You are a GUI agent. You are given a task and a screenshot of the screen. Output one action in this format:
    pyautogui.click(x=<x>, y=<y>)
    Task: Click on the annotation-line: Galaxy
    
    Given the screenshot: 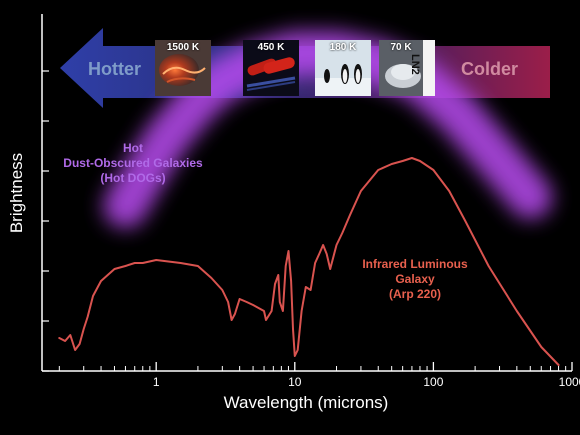 What is the action you would take?
    pyautogui.click(x=415, y=279)
    